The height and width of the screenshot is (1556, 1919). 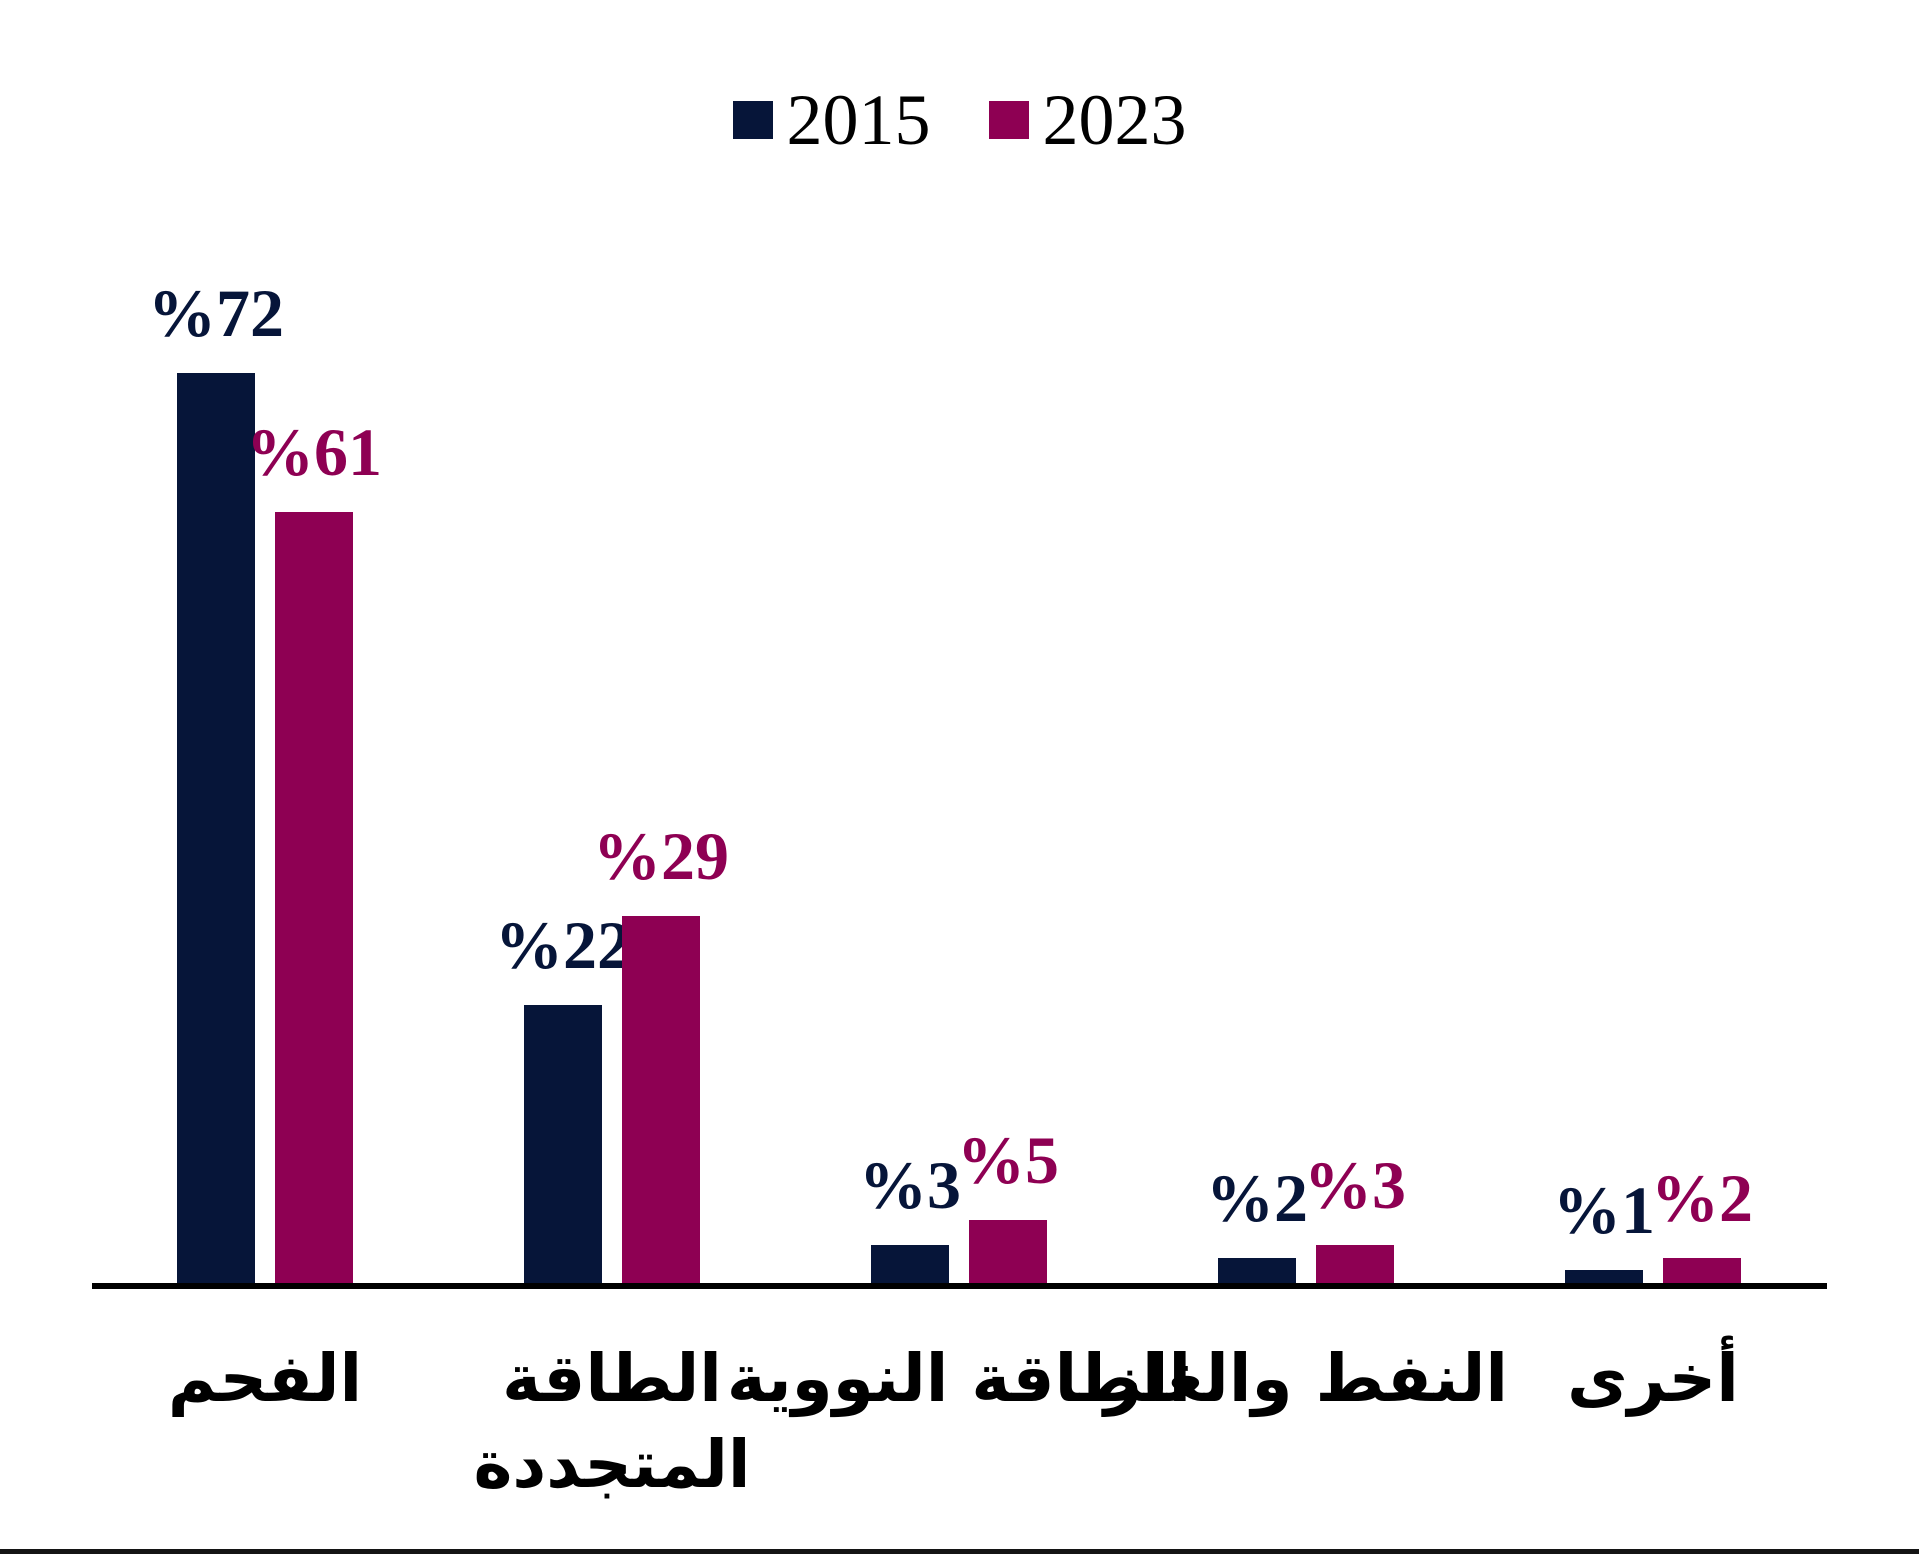 What do you see at coordinates (959, 1551) in the screenshot?
I see `bottom-border-line` at bounding box center [959, 1551].